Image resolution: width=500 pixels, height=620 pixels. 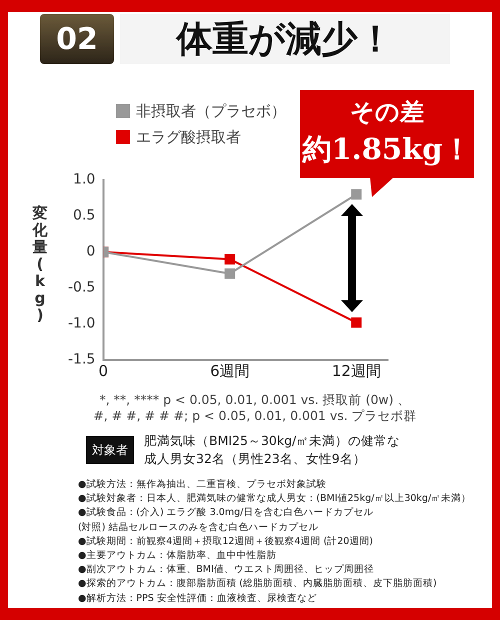 I want to click on text: ●解析方法：PPS 安全性評価：血液検査、尿検査など, so click(x=198, y=599).